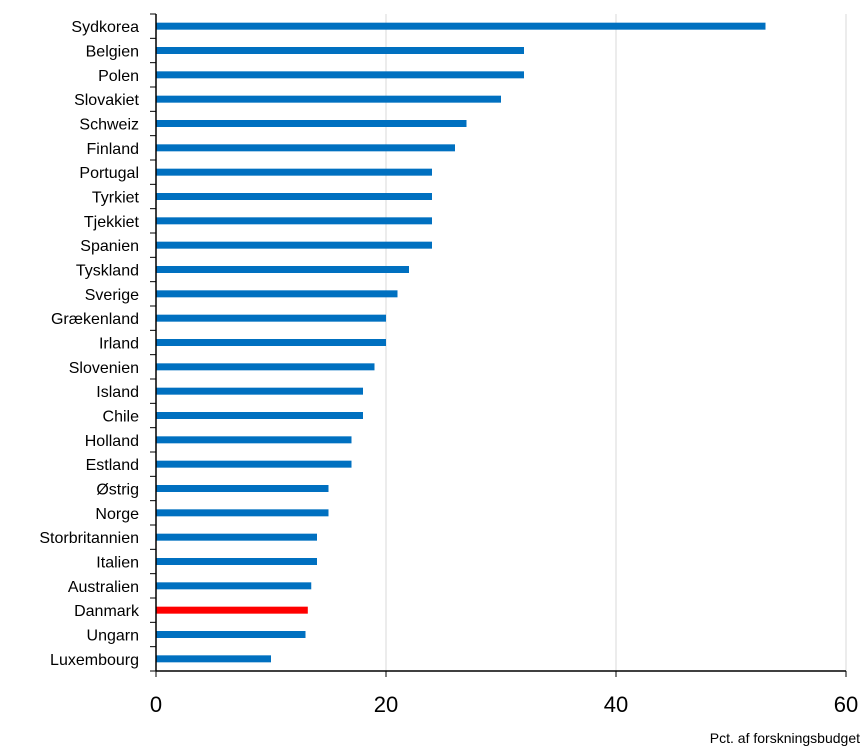 The height and width of the screenshot is (749, 862). Describe the element at coordinates (236, 561) in the screenshot. I see `bar-italien` at that location.